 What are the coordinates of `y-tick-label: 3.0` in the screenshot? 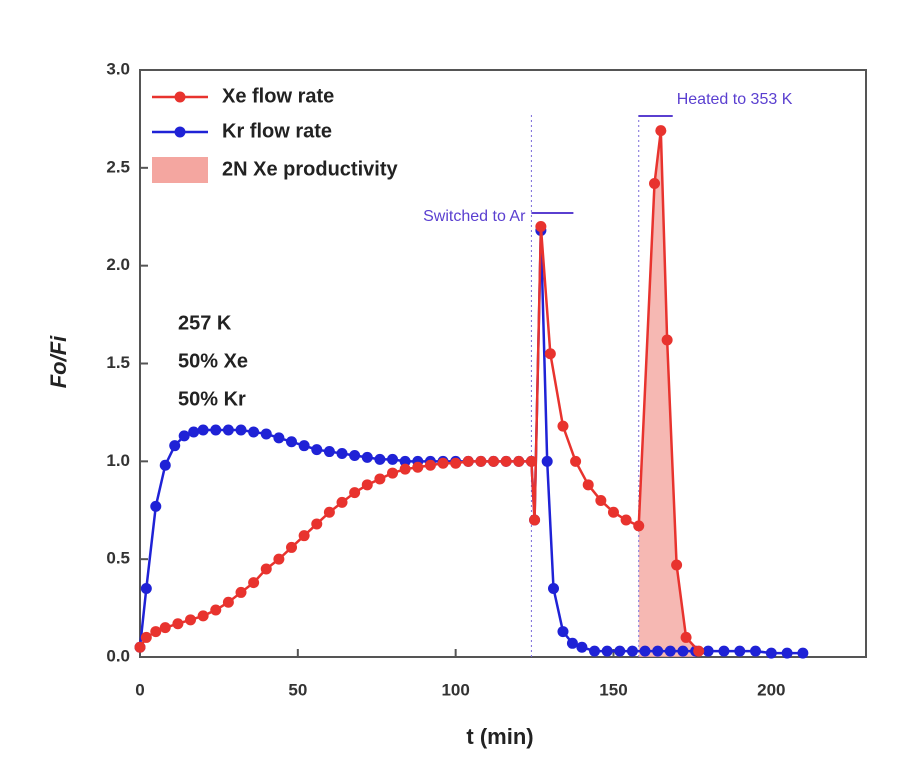 It's located at (118, 68).